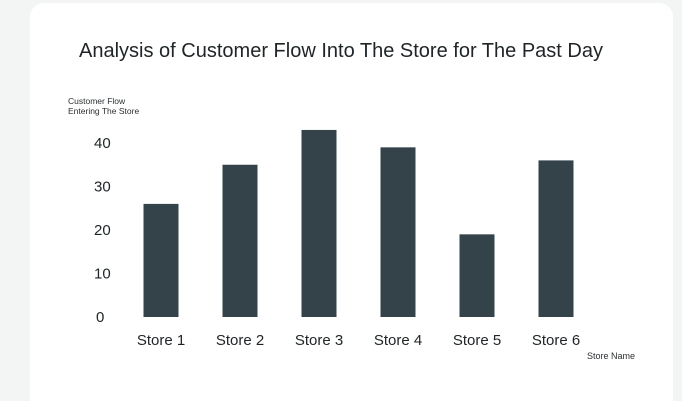 This screenshot has height=401, width=682. I want to click on y-axis-ticks: 0 10 20 30 40, so click(102, 230).